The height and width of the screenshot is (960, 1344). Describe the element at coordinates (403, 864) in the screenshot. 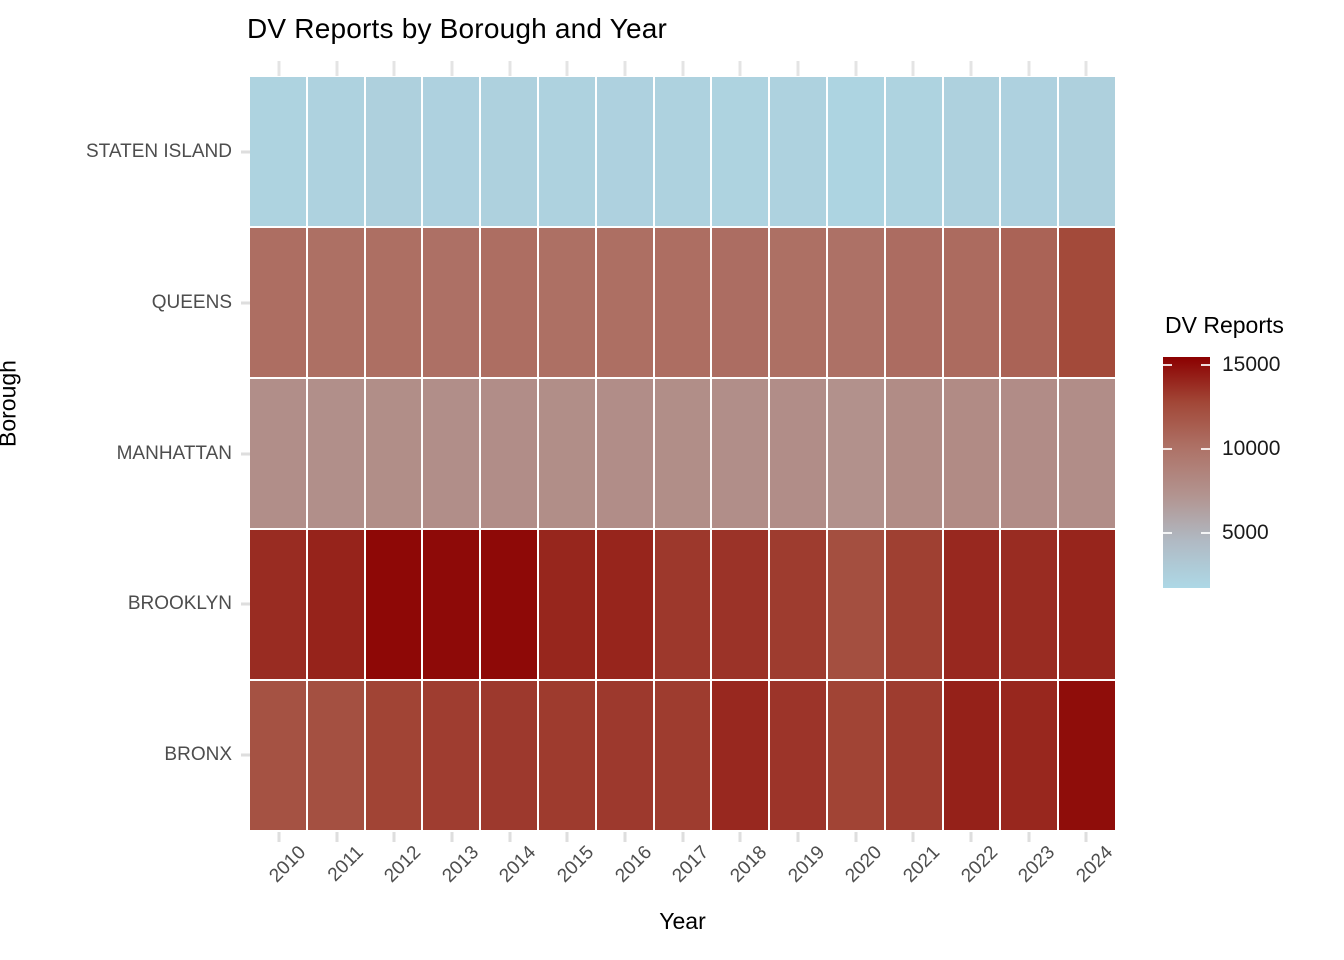

I see `x-tick-label: 2012` at that location.